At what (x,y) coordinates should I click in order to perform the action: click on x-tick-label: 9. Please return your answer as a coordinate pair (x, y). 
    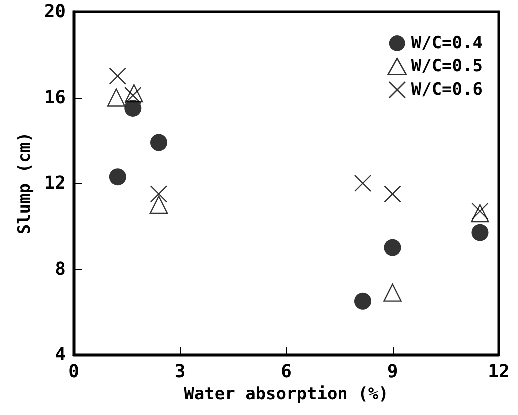
    Looking at the image, I should click on (392, 372).